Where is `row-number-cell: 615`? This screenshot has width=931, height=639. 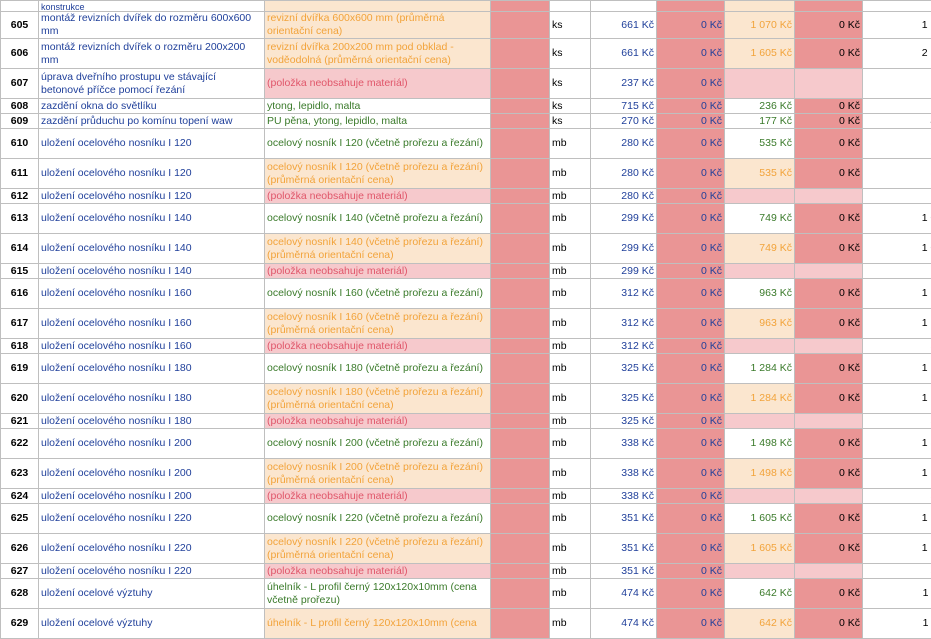
row-number-cell: 615 is located at coordinates (20, 271).